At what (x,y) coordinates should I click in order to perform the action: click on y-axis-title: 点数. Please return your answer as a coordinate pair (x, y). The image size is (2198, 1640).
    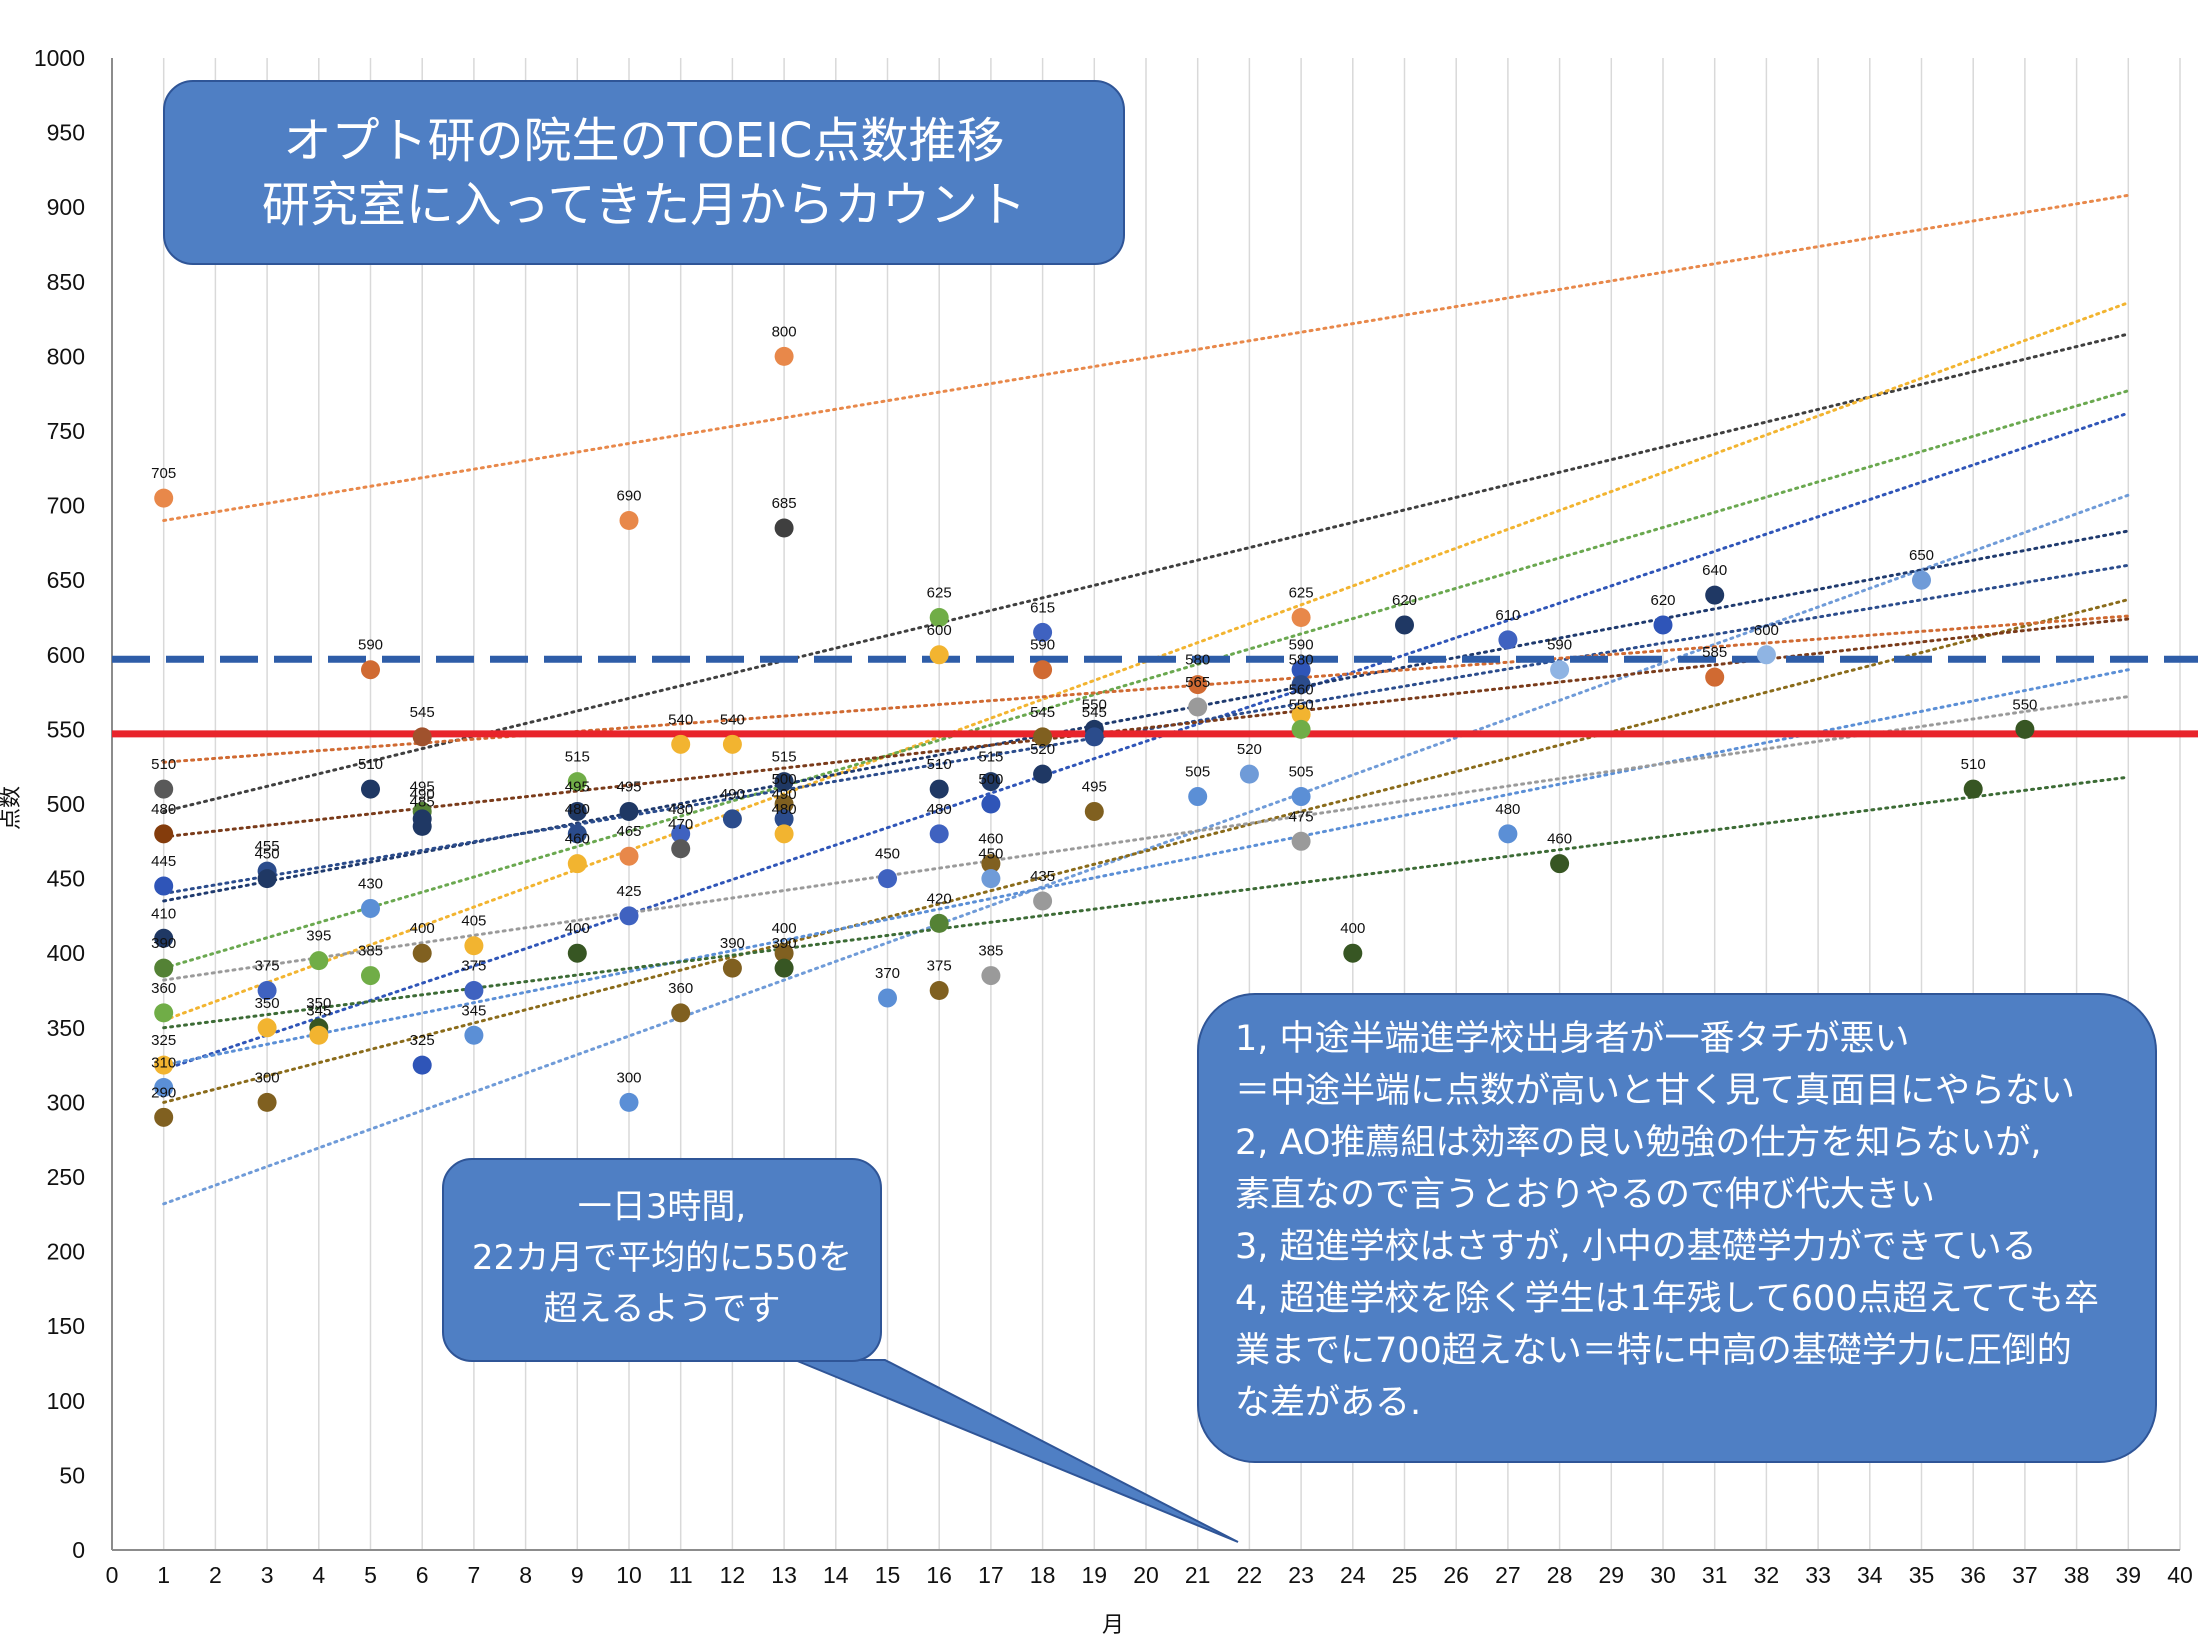
    Looking at the image, I should click on (12, 808).